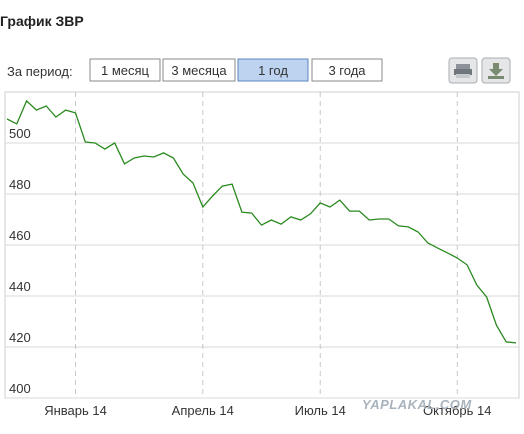 This screenshot has height=434, width=524. I want to click on y-tick-label: 480, so click(20, 184).